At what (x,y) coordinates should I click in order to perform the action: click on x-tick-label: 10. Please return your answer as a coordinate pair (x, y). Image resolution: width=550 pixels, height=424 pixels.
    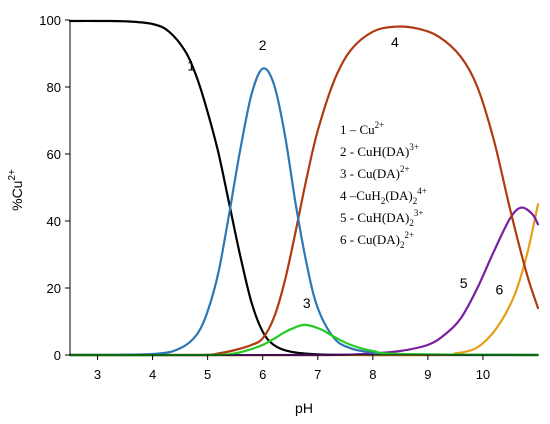
    Looking at the image, I should click on (483, 374).